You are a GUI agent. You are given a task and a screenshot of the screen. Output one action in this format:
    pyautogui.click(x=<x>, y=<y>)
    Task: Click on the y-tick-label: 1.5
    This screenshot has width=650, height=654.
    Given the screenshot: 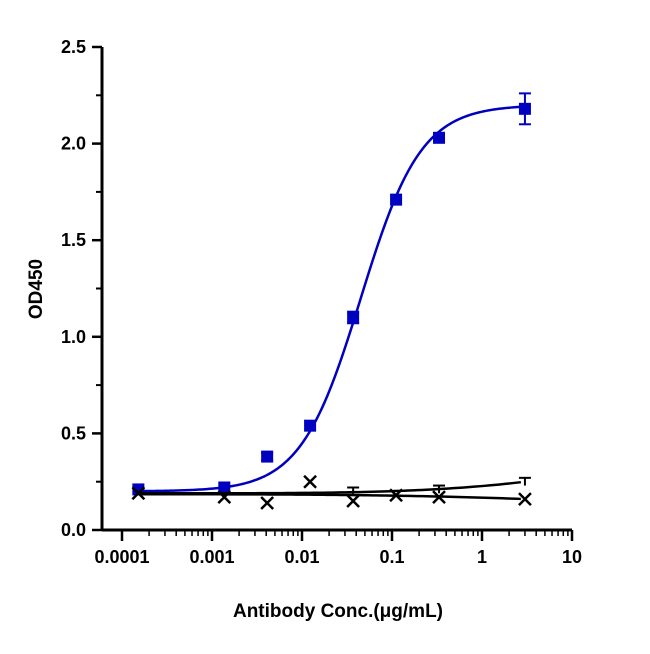 What is the action you would take?
    pyautogui.click(x=73, y=240)
    